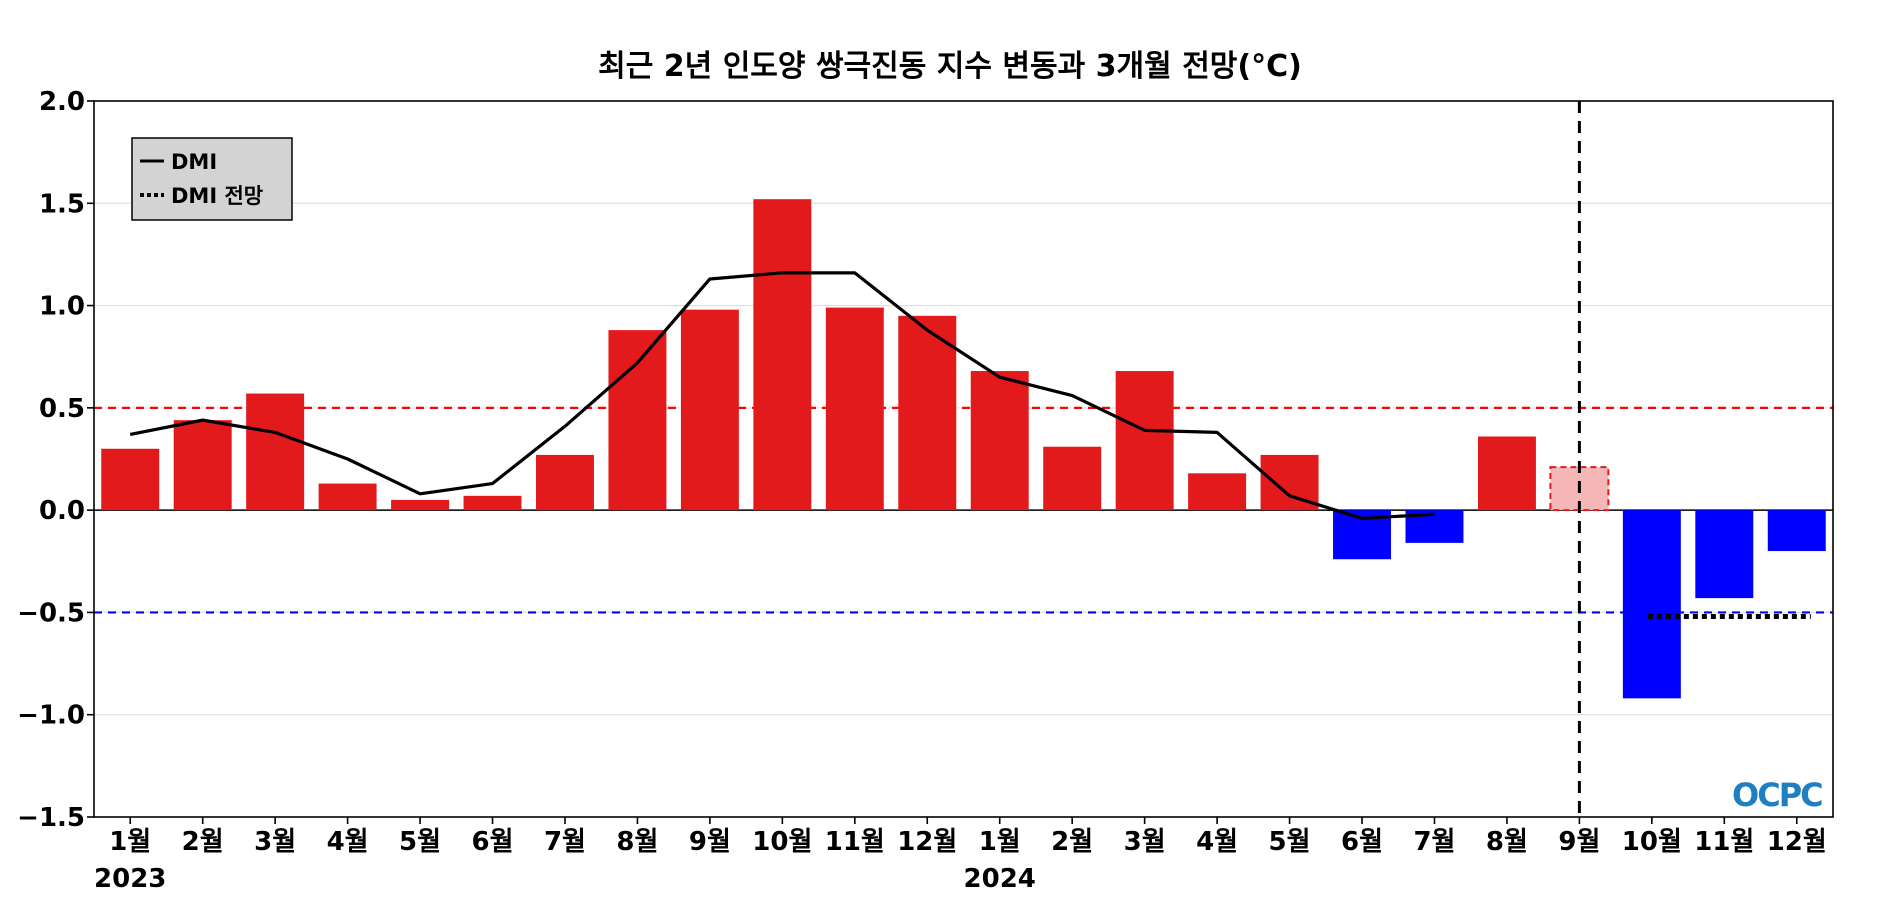  I want to click on xtick-label-9: 10월, so click(782, 842).